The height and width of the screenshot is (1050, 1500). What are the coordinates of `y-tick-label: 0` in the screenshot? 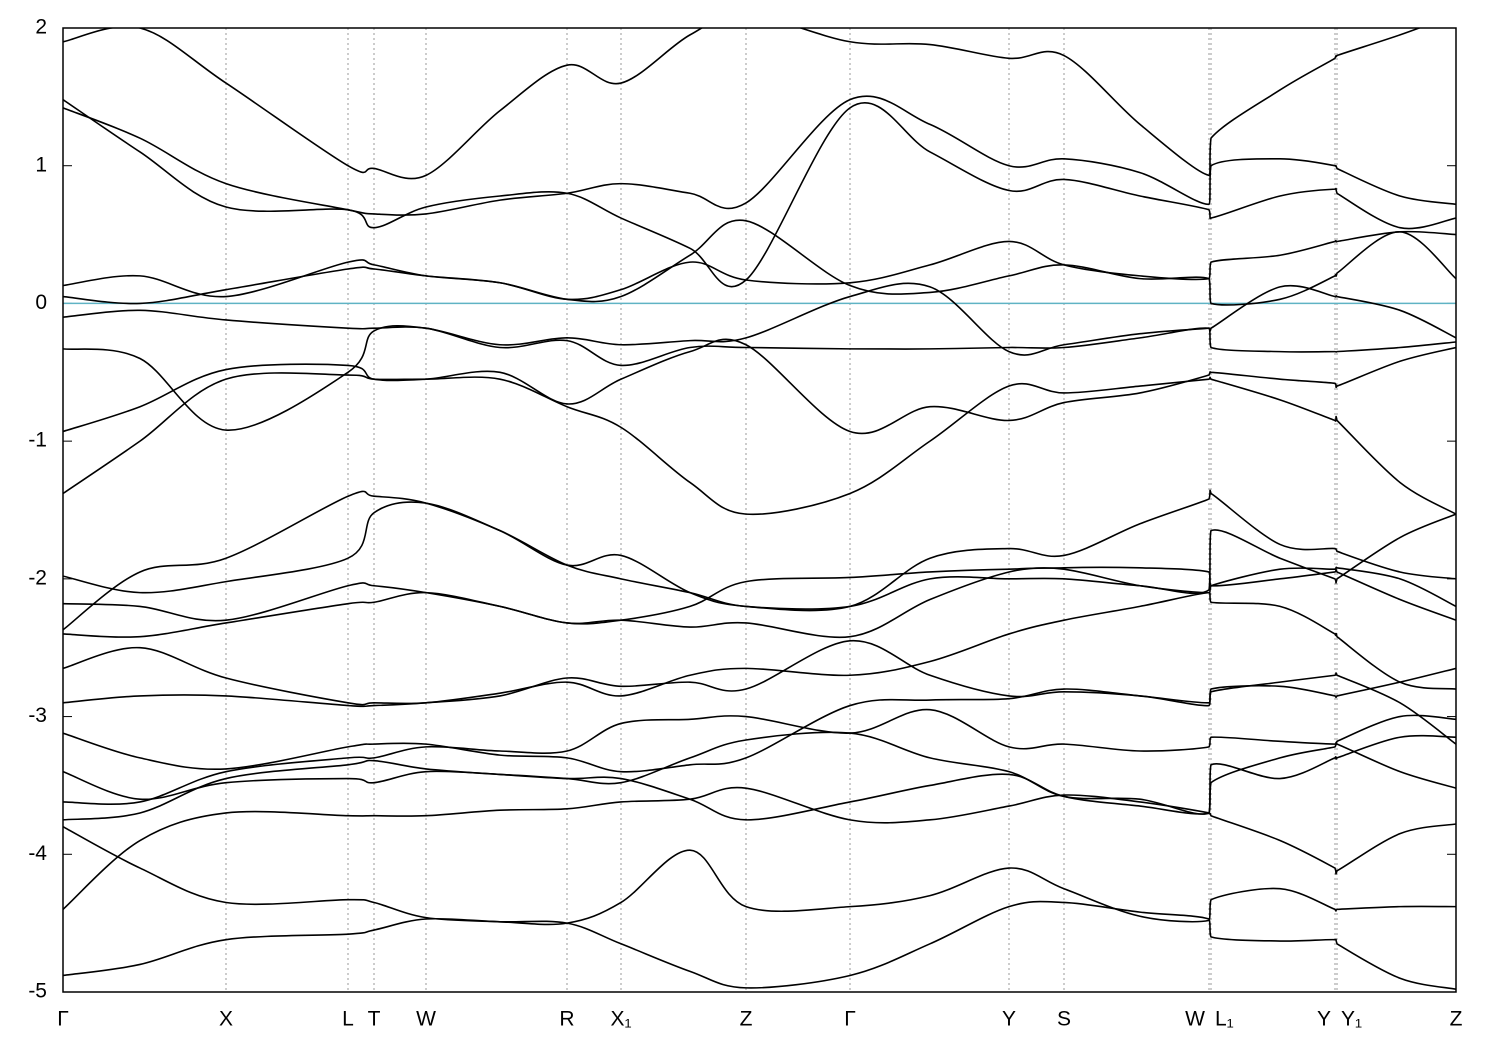 It's located at (41, 302).